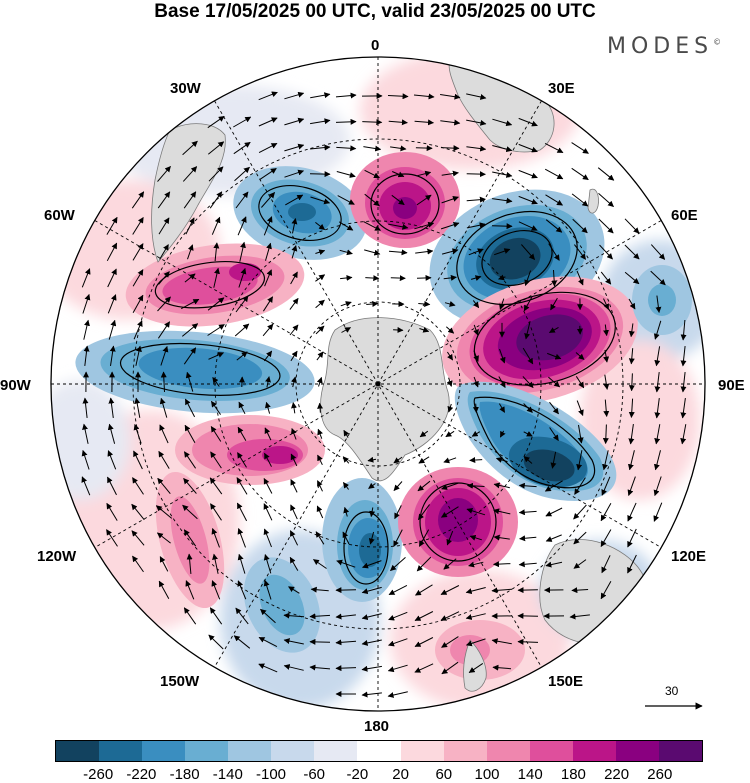 The height and width of the screenshot is (783, 750). I want to click on colorbar-tick-label: 100, so click(487, 774).